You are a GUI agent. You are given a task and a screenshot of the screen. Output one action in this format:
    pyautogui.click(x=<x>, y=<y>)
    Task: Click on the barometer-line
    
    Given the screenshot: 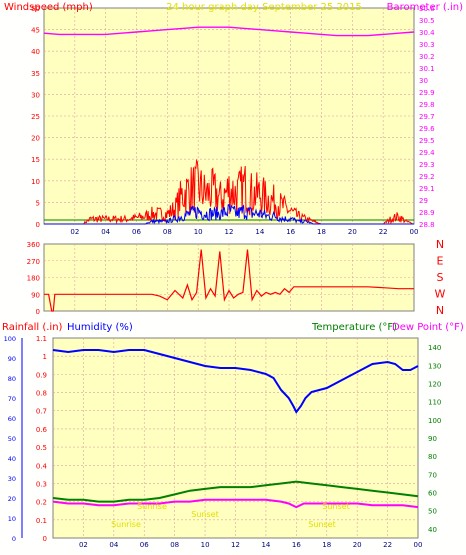 What is the action you would take?
    pyautogui.click(x=229, y=31)
    